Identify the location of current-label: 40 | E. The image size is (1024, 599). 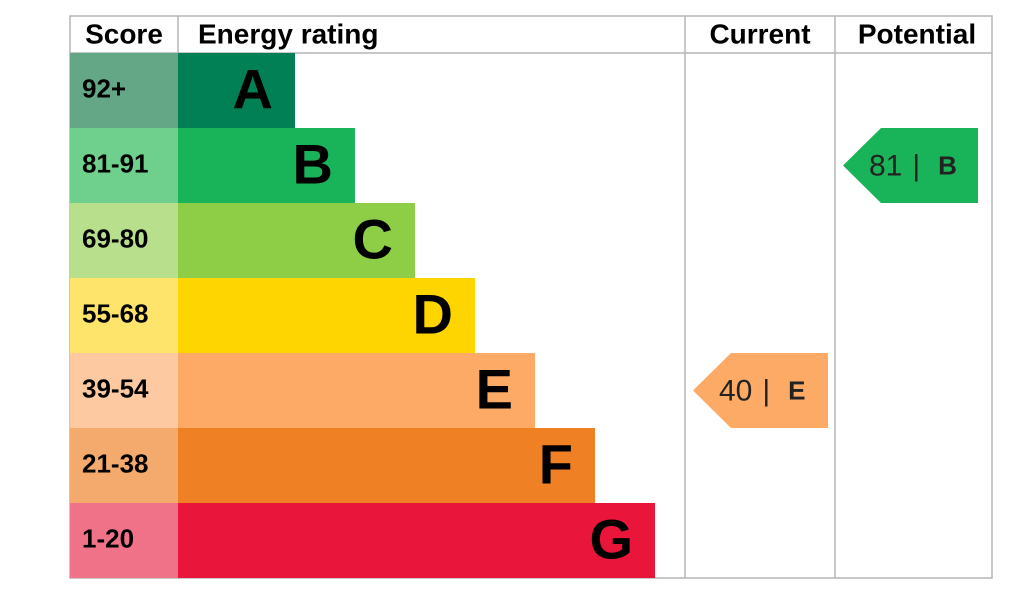
(762, 390).